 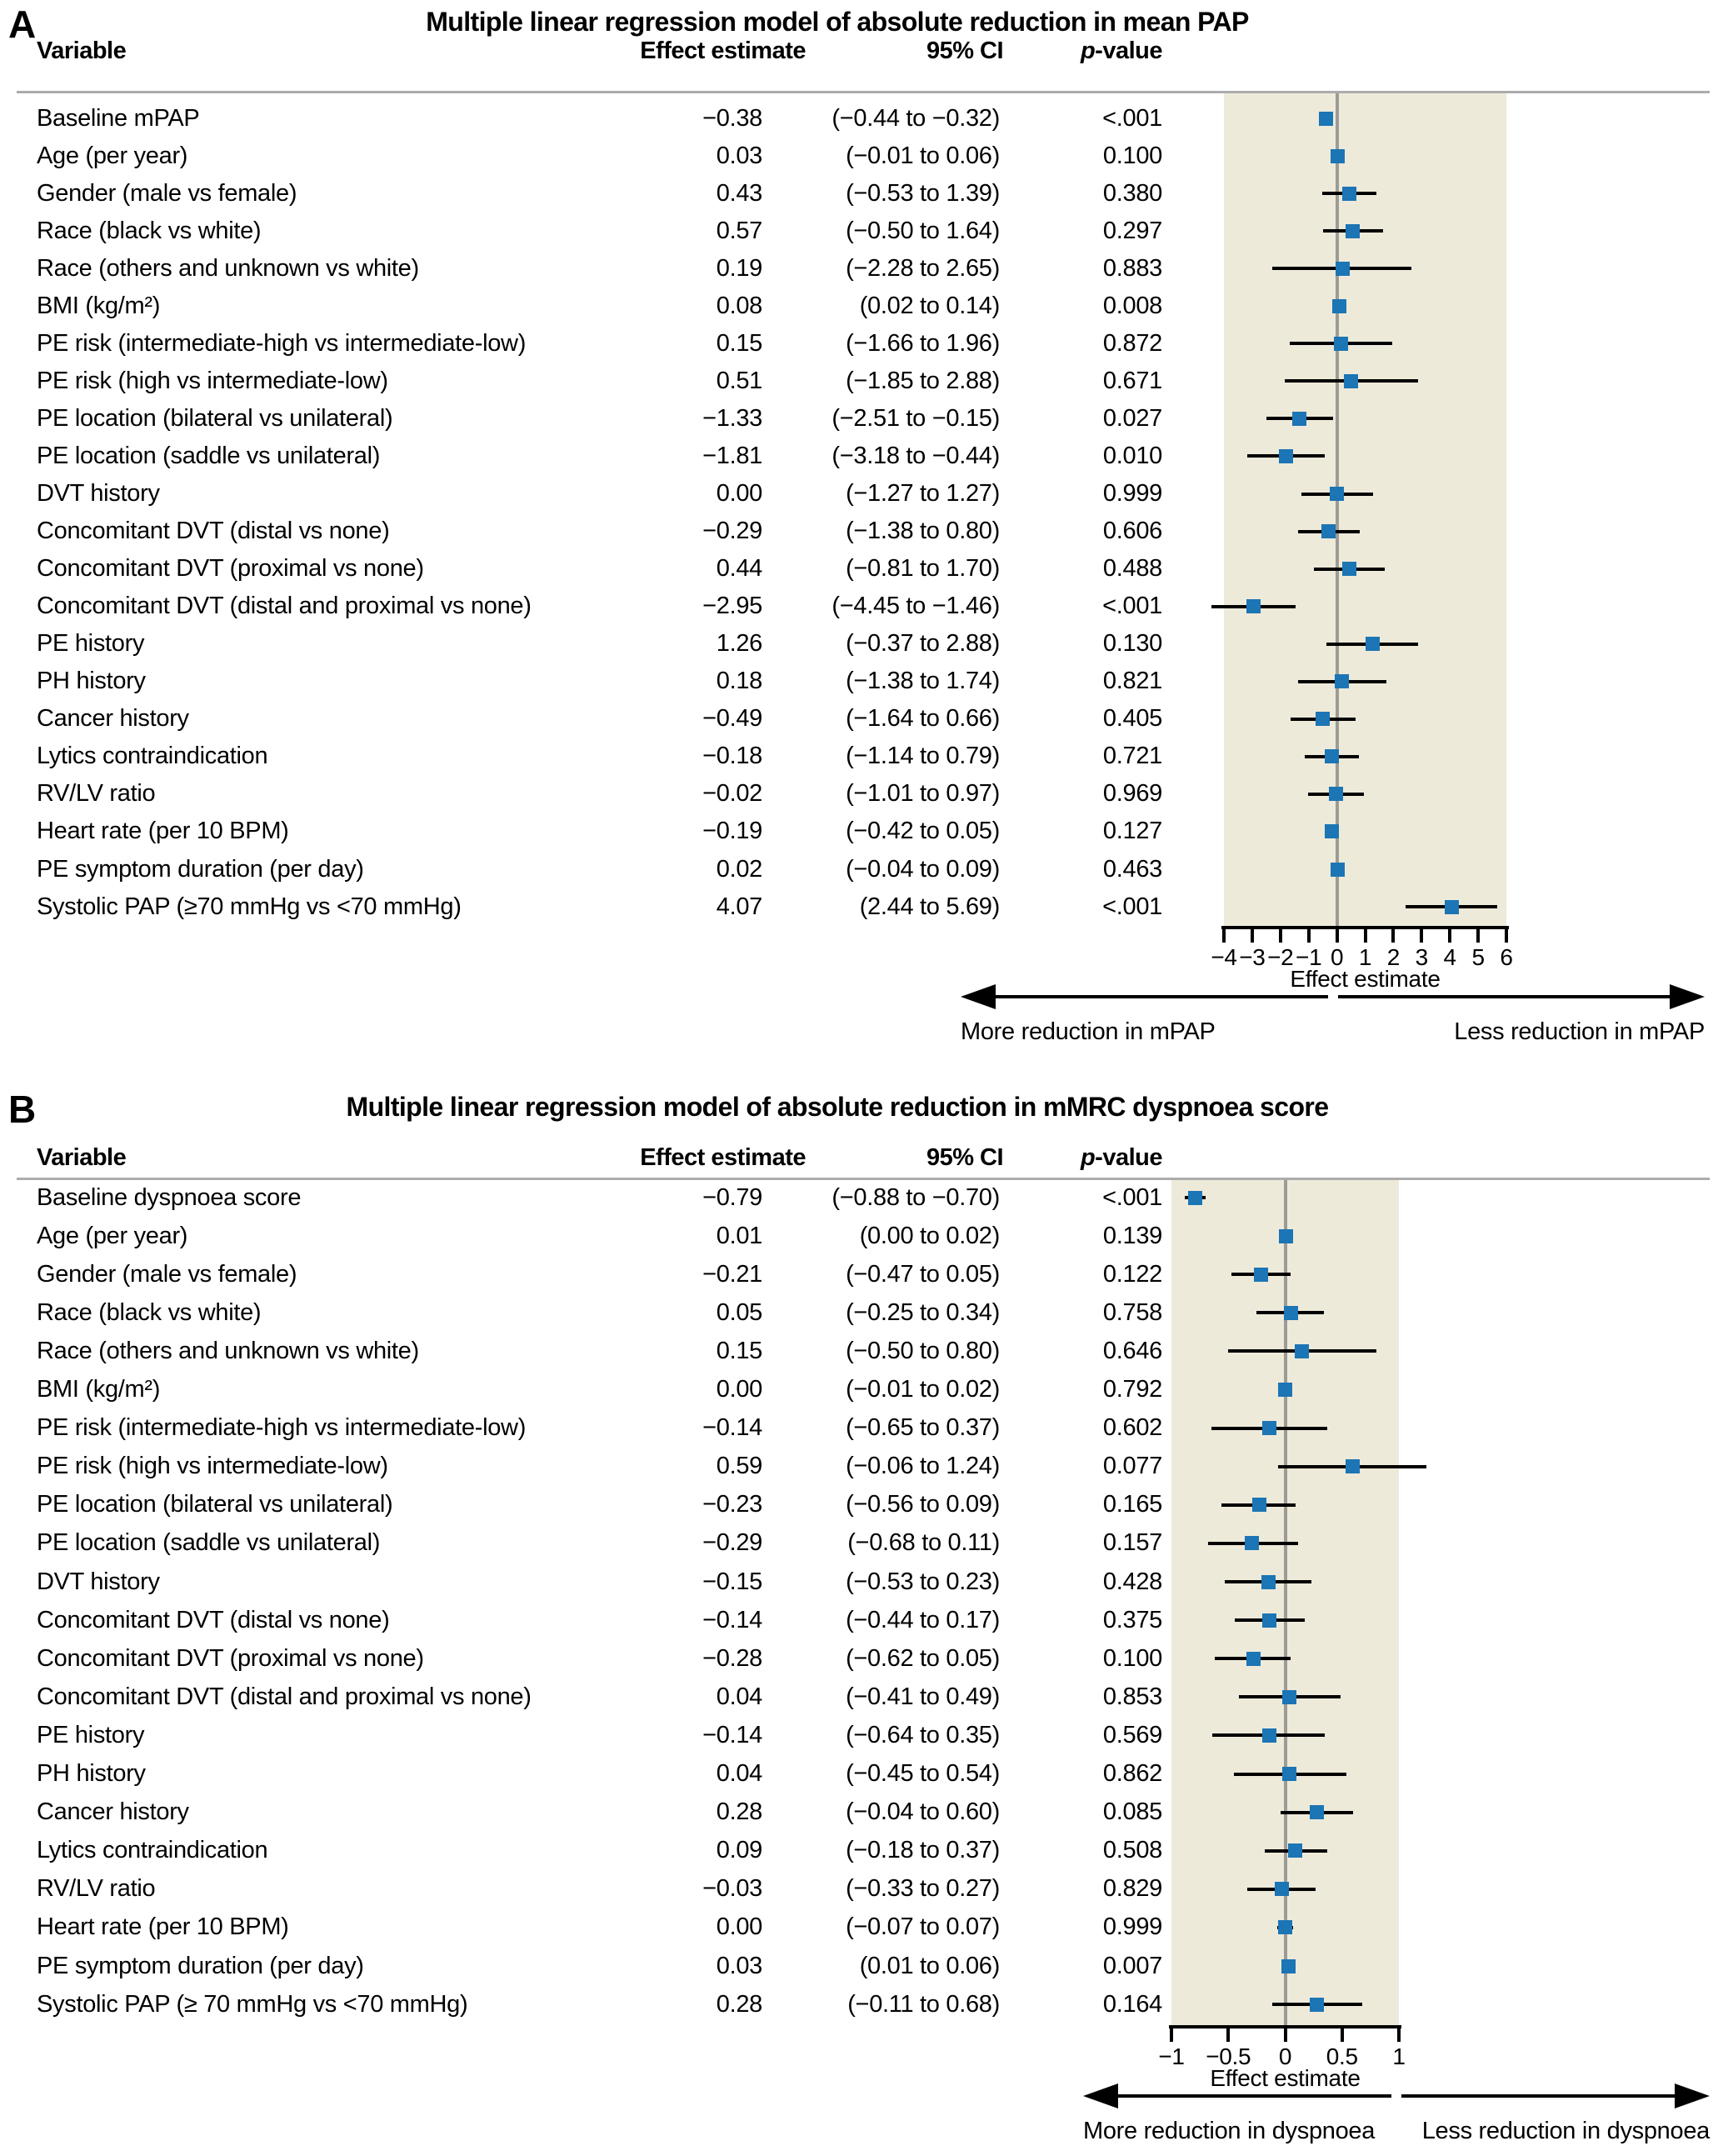 What do you see at coordinates (739, 268) in the screenshot?
I see `effect-cell: 0.19` at bounding box center [739, 268].